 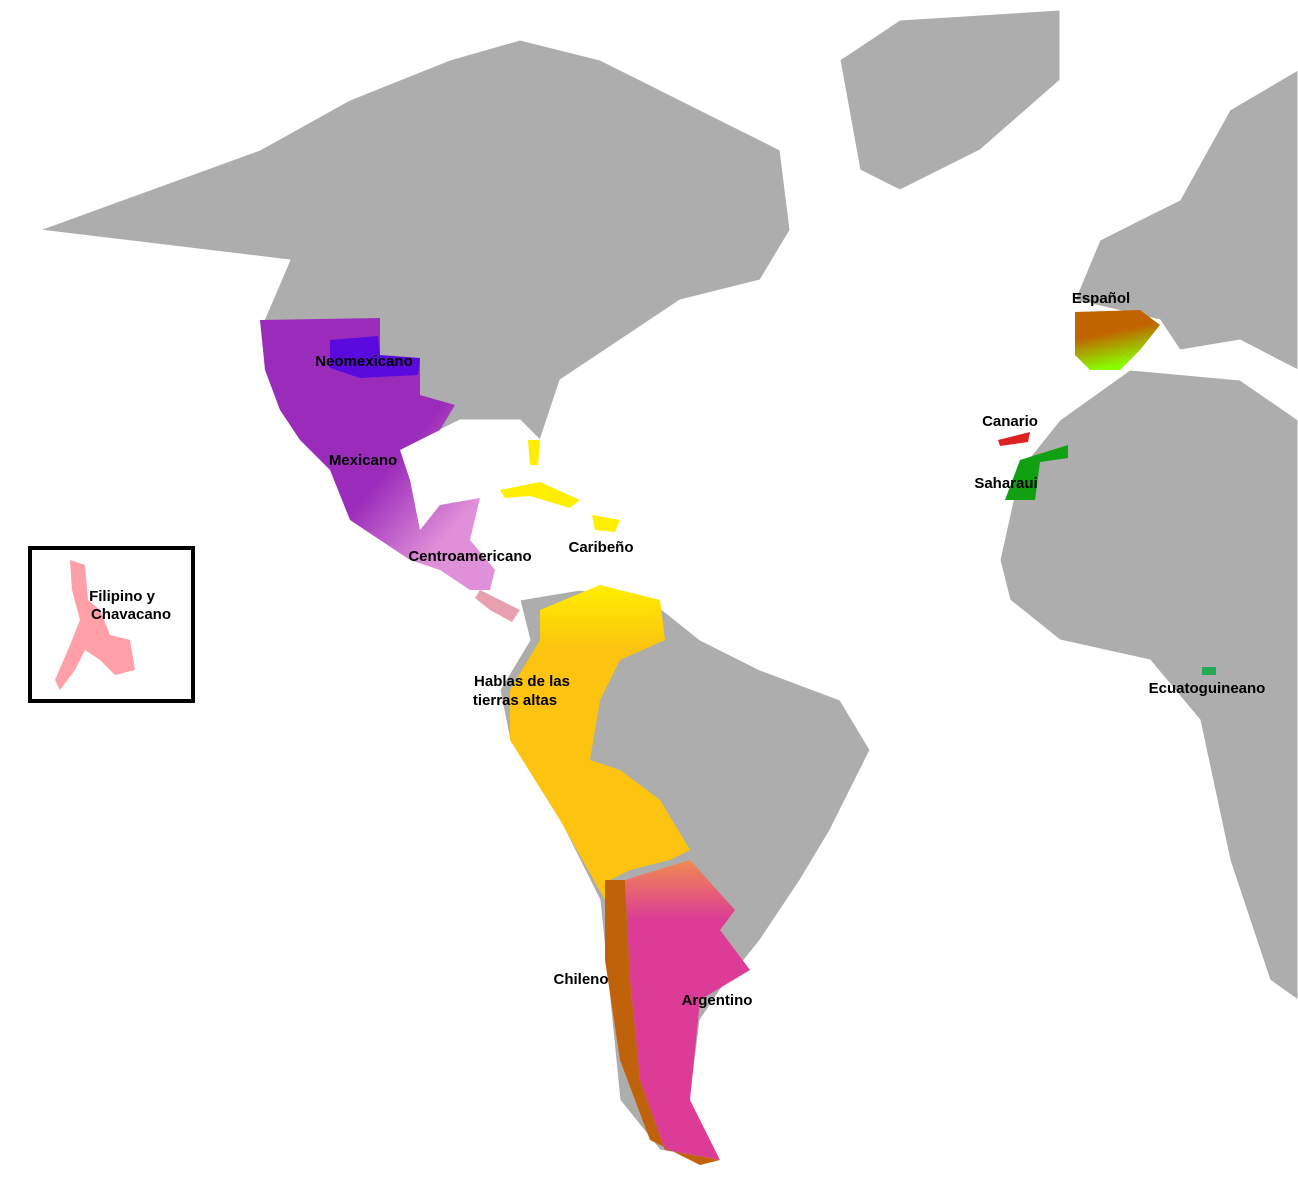 What do you see at coordinates (522, 681) in the screenshot?
I see `label: Hablas de las` at bounding box center [522, 681].